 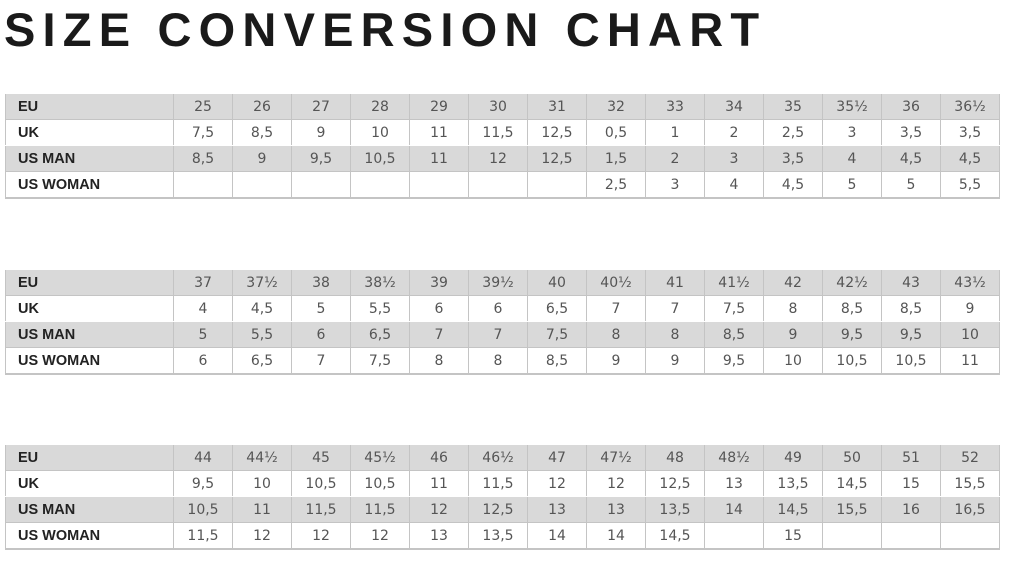 What do you see at coordinates (911, 458) in the screenshot?
I see `size-cell: 51` at bounding box center [911, 458].